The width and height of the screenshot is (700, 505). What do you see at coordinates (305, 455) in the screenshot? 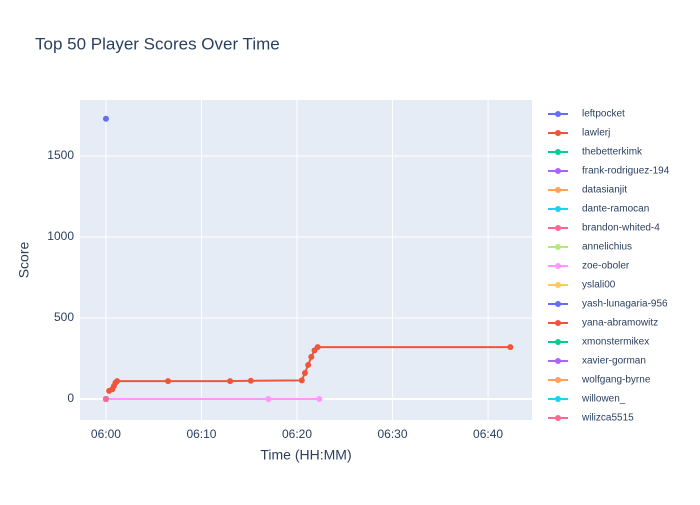
I see `x-axis-label: Time (HH:MM)` at bounding box center [305, 455].